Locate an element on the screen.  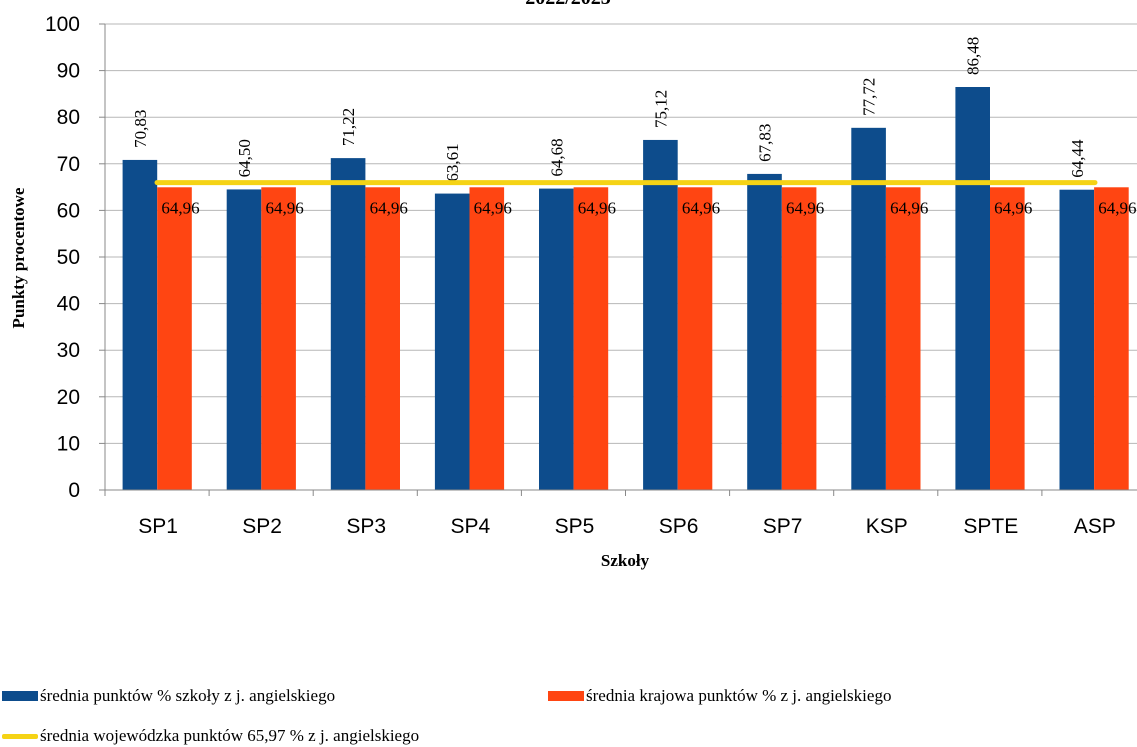
x-category-label: SPTE is located at coordinates (990, 526).